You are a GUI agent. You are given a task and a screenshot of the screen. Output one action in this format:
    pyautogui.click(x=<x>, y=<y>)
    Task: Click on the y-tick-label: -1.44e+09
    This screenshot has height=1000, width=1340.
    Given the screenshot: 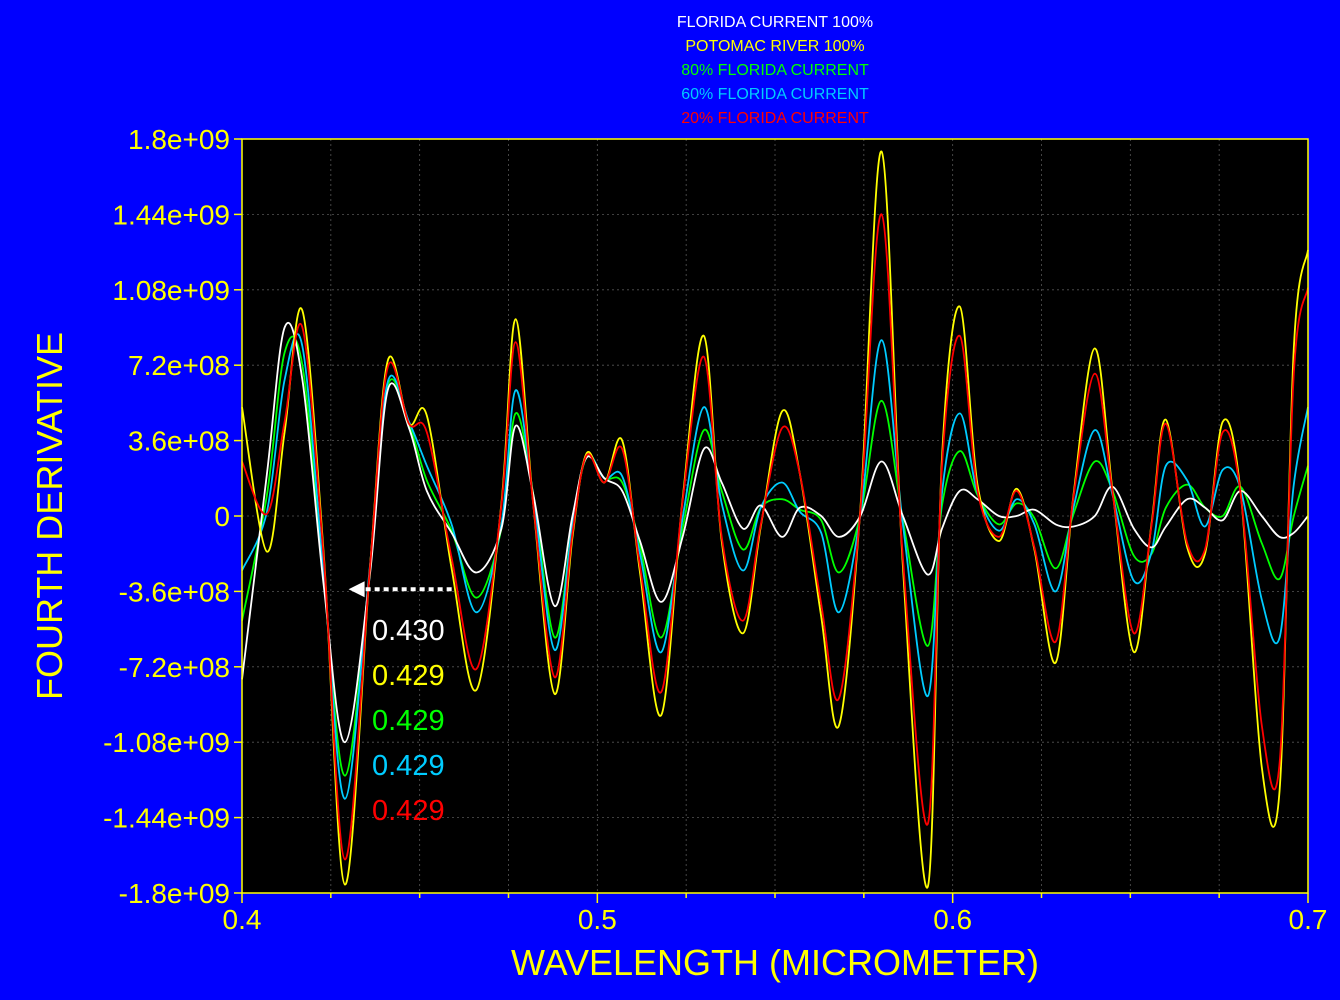 What is the action you would take?
    pyautogui.click(x=166, y=818)
    